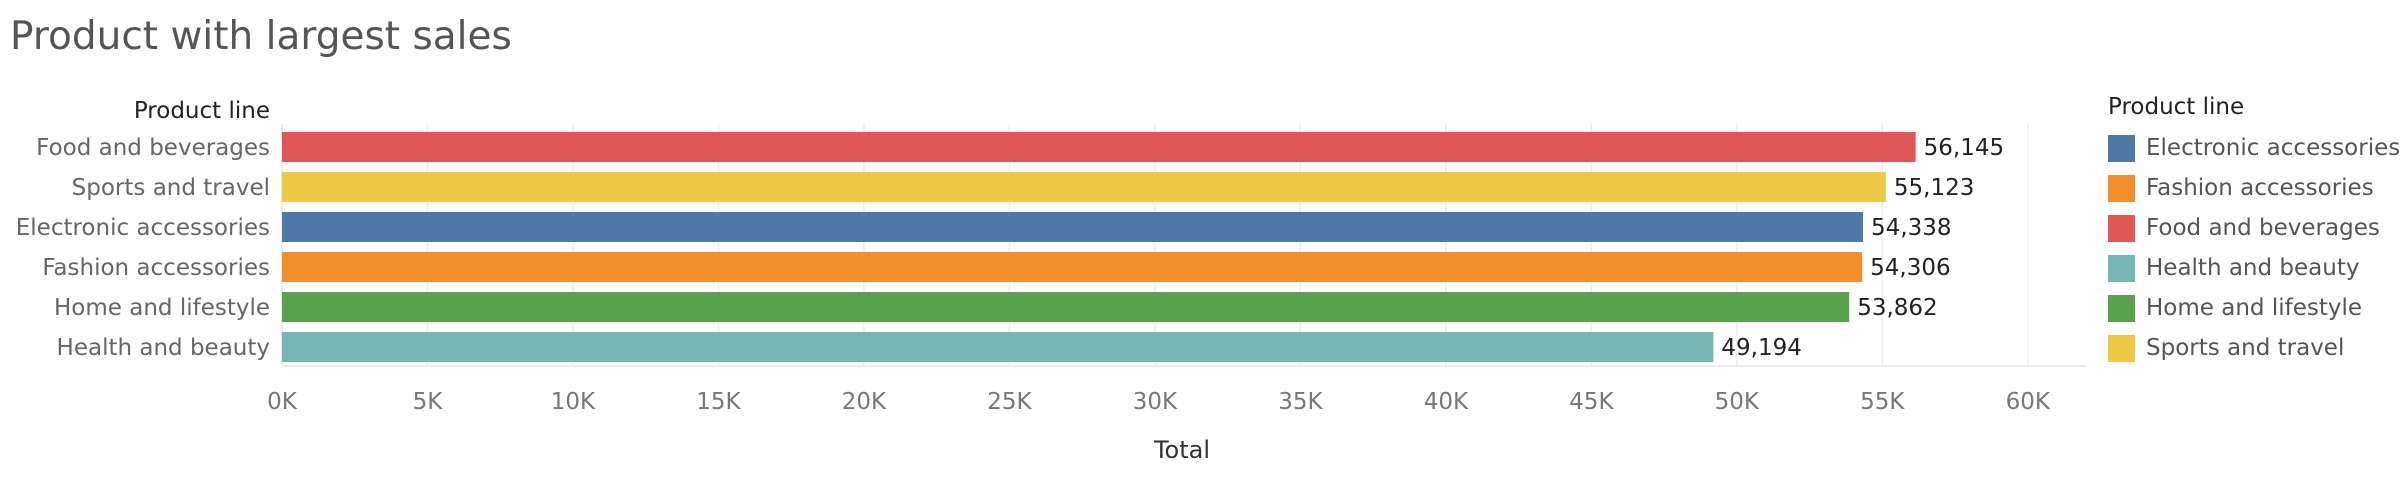 This screenshot has width=2406, height=480. What do you see at coordinates (1862, 248) in the screenshot?
I see `value-labels: 56,145 55,123 54,338 54,306 53,862 49,194` at bounding box center [1862, 248].